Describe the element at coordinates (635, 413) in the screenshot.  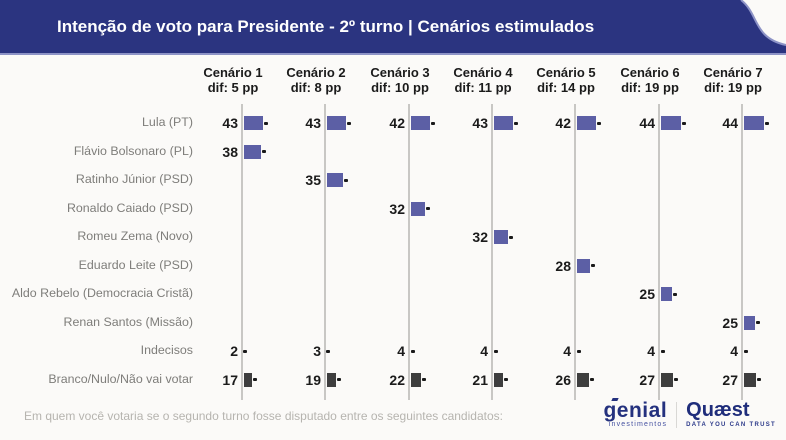
I see `genial-logo: genial investimentos` at that location.